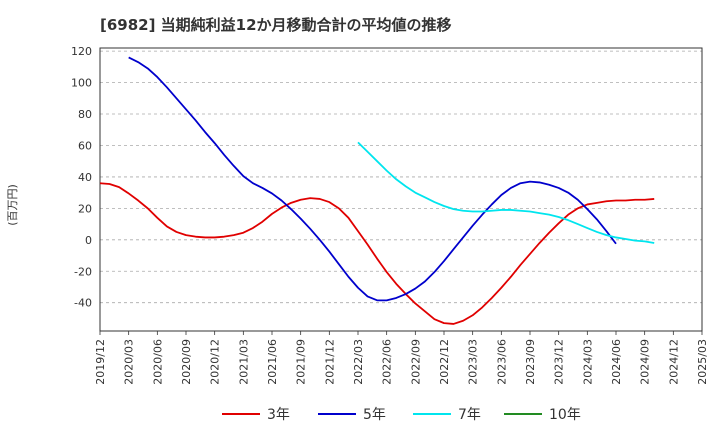  I want to click on x-tick-label: 2021/12, so click(329, 362).